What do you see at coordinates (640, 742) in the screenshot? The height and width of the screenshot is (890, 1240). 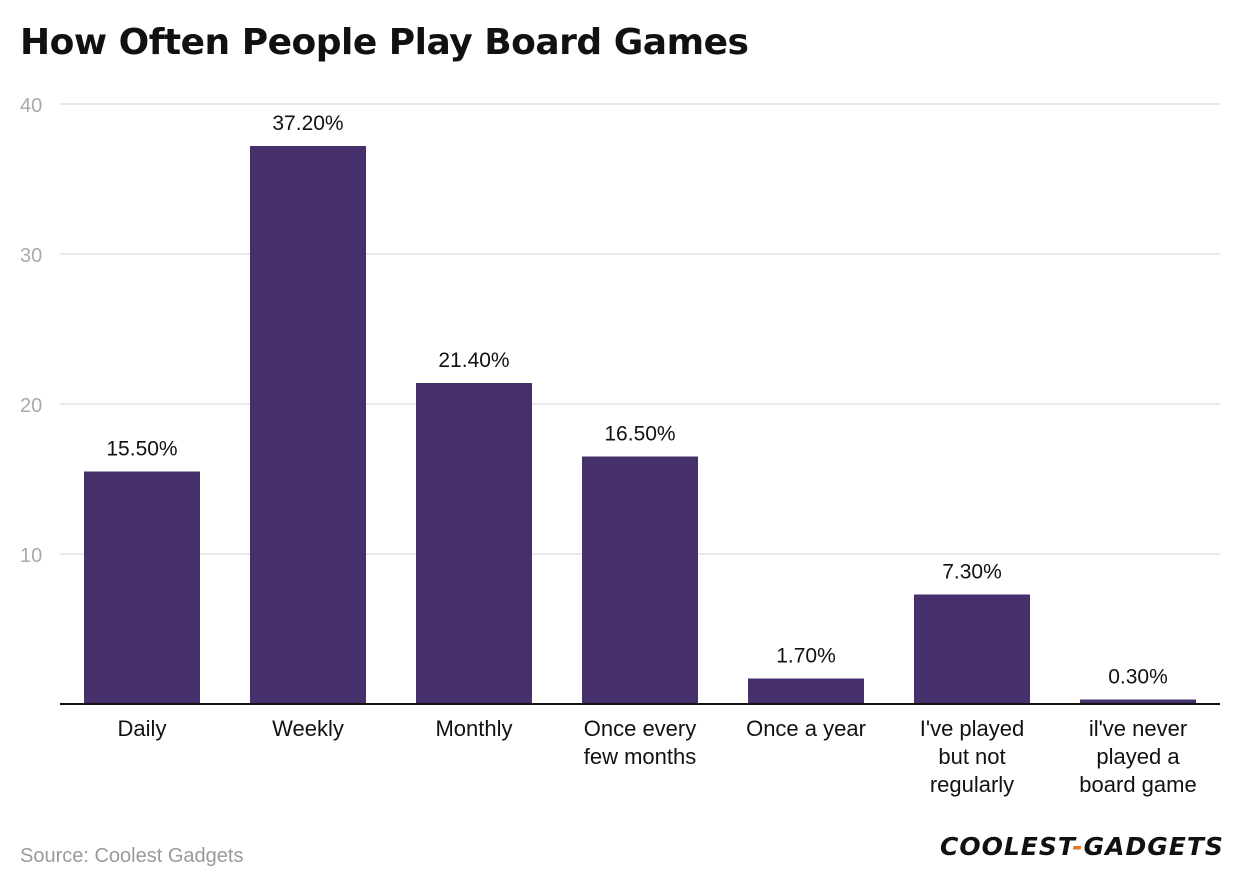 I see `x-tick-label: Once every few months` at bounding box center [640, 742].